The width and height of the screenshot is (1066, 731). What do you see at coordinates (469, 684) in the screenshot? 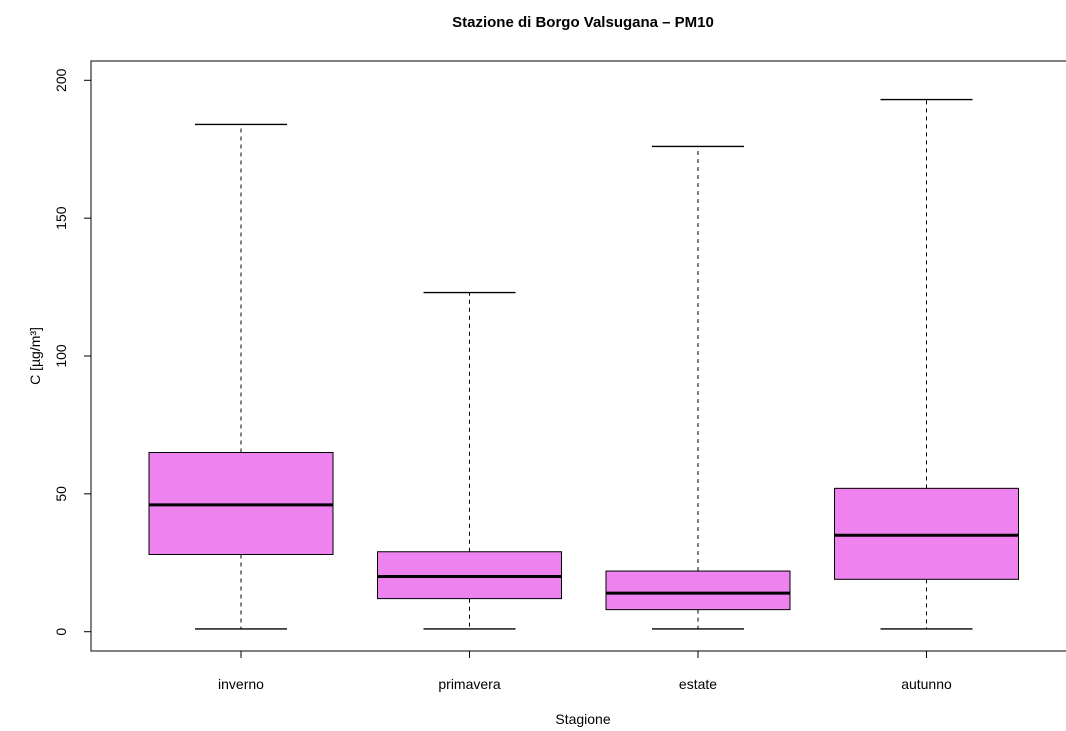
I see `x-tick-label: primavera` at bounding box center [469, 684].